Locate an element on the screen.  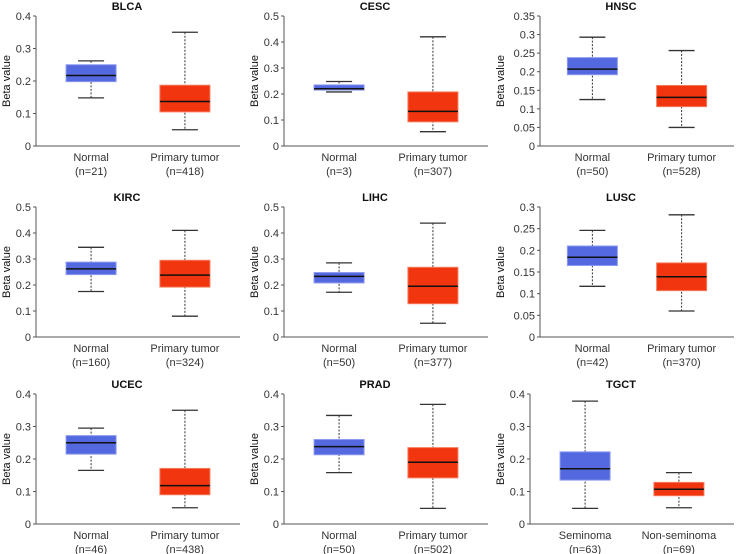
sample-count: (n=307) is located at coordinates (433, 172).